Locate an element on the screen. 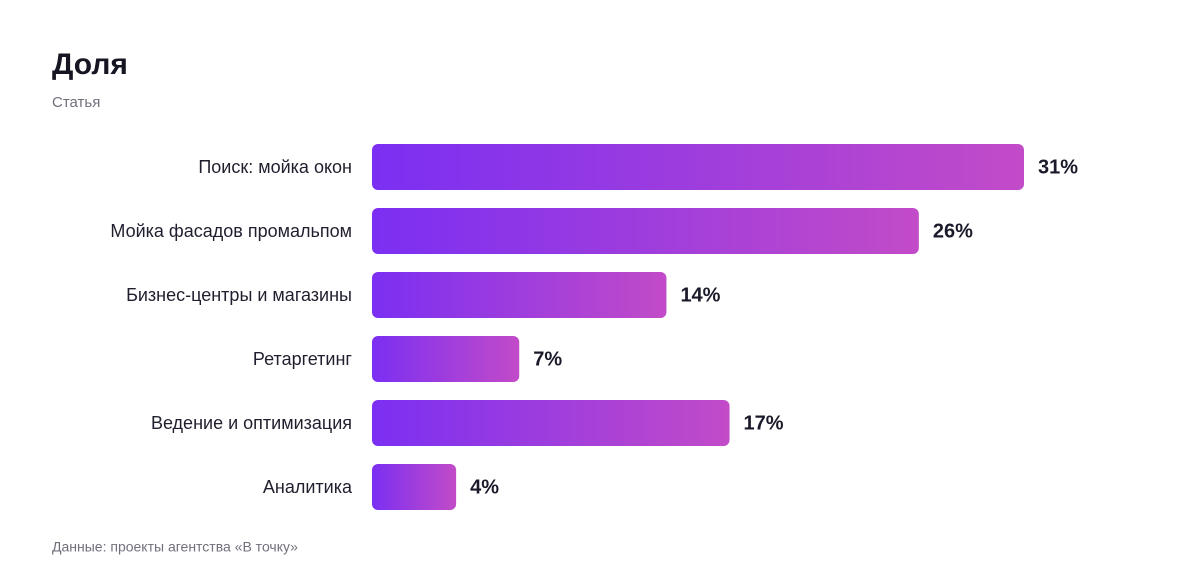 This screenshot has height=584, width=1200. value-label: 4% is located at coordinates (484, 487).